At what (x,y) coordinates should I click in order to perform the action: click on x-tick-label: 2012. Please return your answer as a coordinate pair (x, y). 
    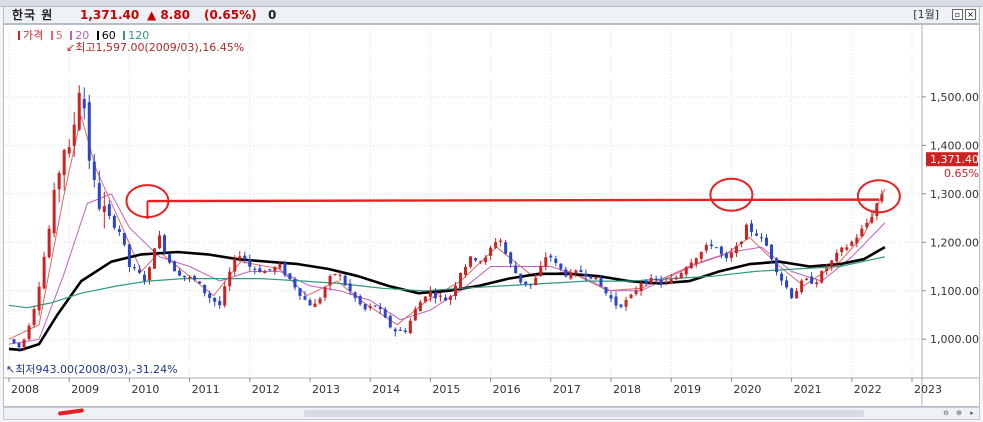
    Looking at the image, I should click on (266, 389).